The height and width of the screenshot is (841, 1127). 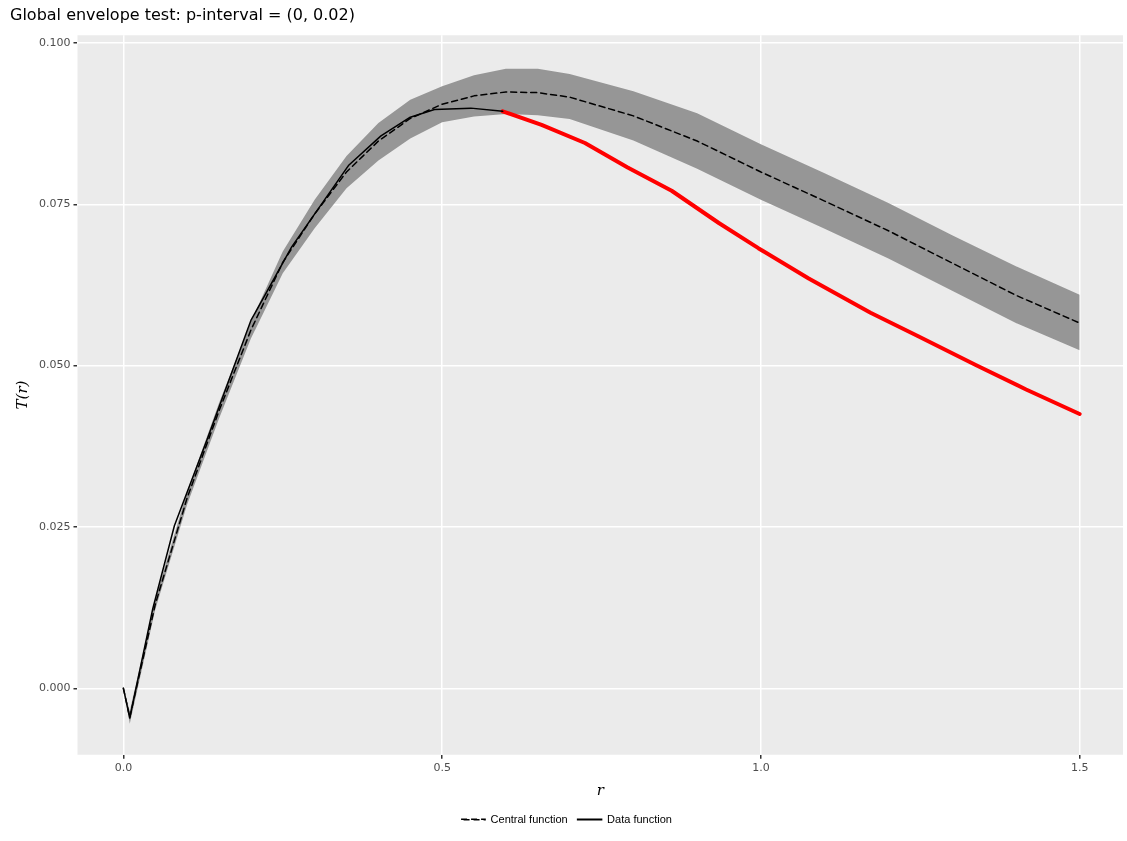 What do you see at coordinates (21, 395) in the screenshot?
I see `y-axis-title: T(r)` at bounding box center [21, 395].